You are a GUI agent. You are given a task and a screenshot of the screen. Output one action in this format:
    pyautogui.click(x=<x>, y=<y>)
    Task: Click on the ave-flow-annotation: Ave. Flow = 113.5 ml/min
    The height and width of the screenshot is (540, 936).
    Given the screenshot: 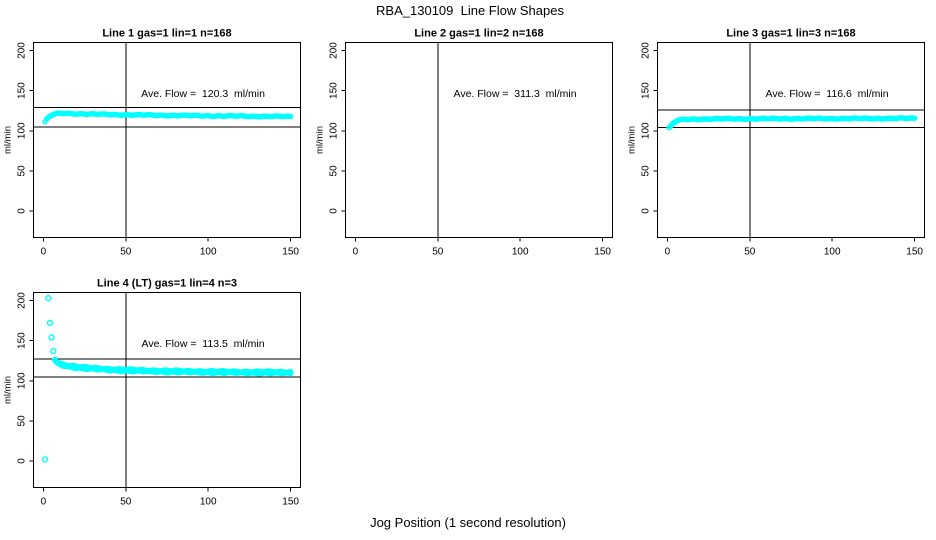 What is the action you would take?
    pyautogui.click(x=203, y=344)
    